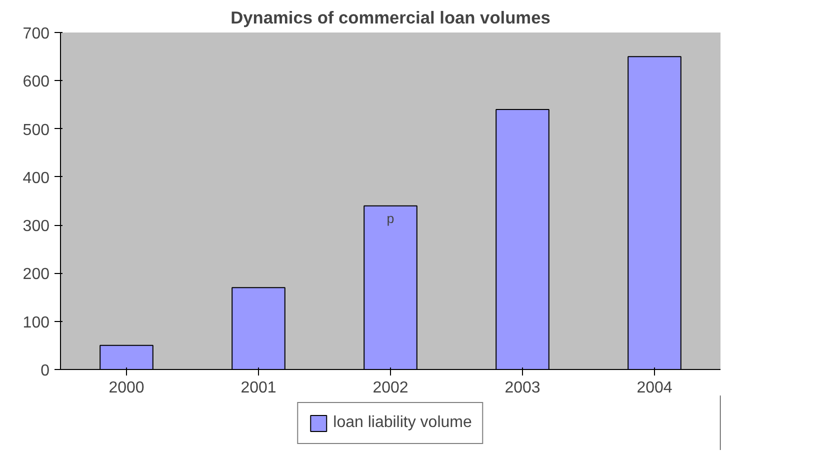 This screenshot has width=817, height=466. Describe the element at coordinates (36, 227) in the screenshot. I see `y-tick-label: 300` at that location.